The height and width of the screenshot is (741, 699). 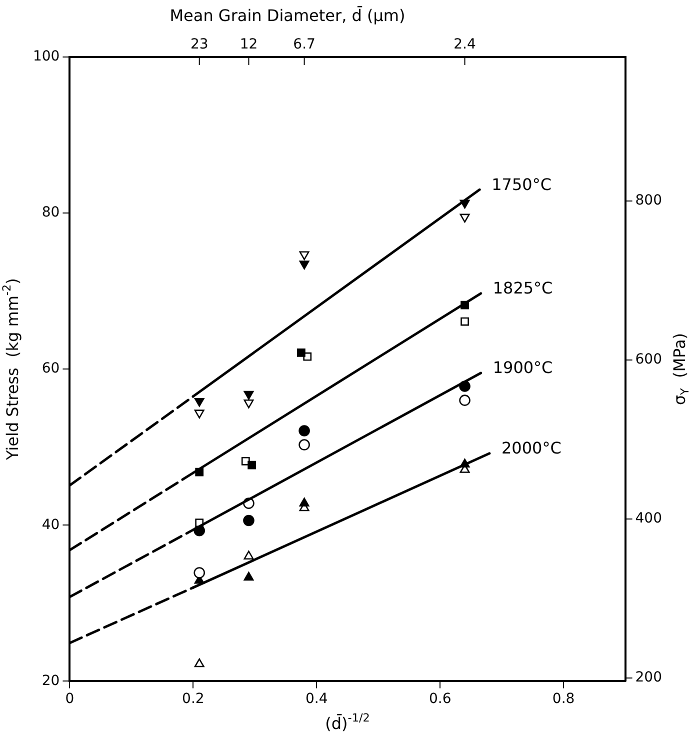 I want to click on y-axis-title: Yield Stress (kg mm-2), so click(x=11, y=370).